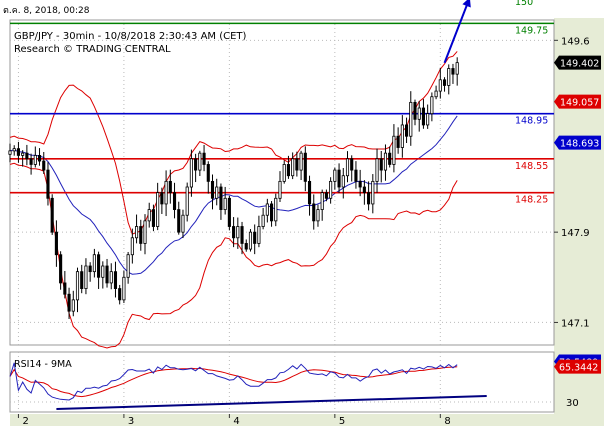  Describe the element at coordinates (282, 420) in the screenshot. I see `time-axis-panel` at that location.